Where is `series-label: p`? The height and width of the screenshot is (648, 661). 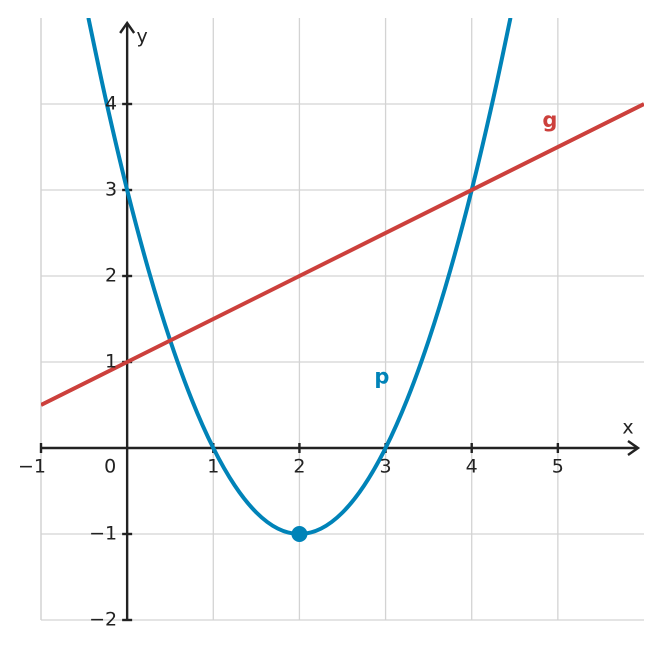 series-label: p is located at coordinates (381, 376).